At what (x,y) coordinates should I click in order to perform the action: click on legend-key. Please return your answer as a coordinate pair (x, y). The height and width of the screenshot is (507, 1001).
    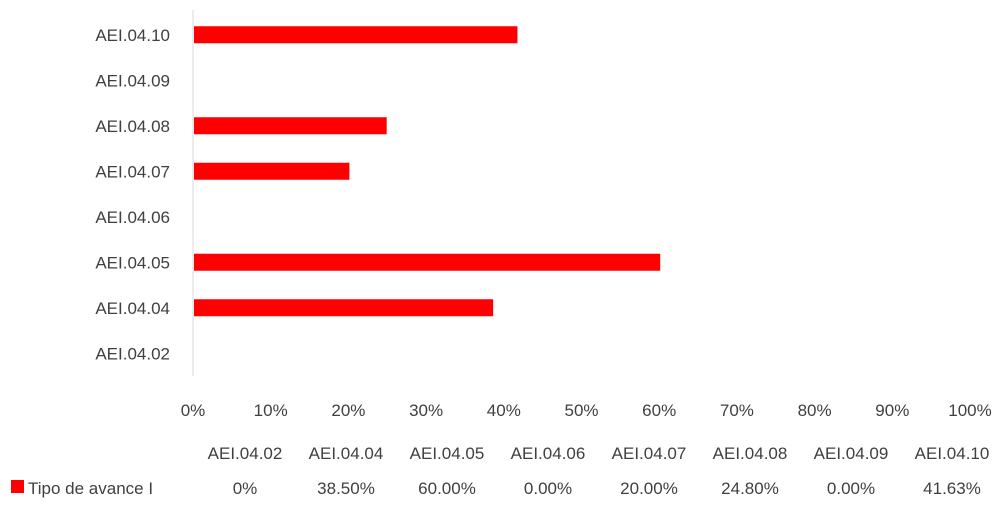
    Looking at the image, I should click on (17, 486).